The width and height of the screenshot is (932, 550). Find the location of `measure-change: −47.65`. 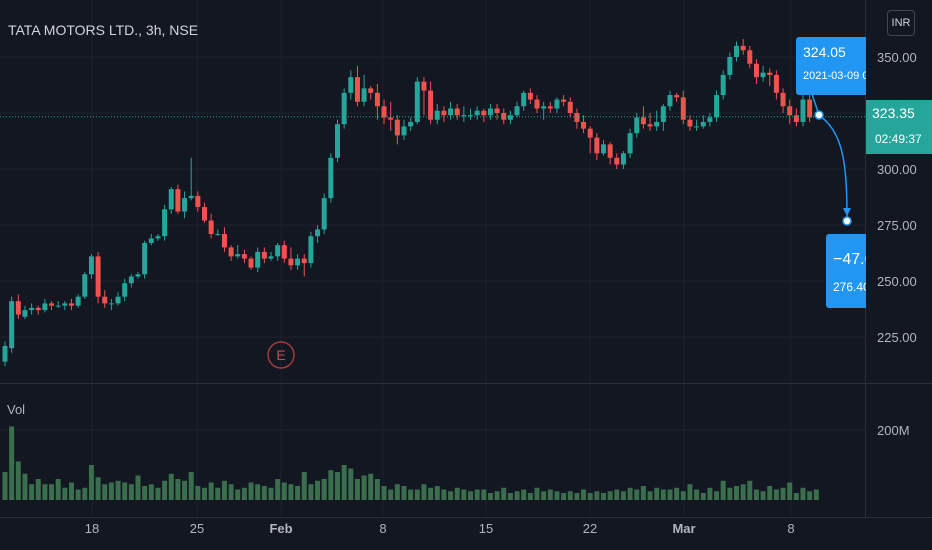

measure-change: −47.65 is located at coordinates (849, 259).